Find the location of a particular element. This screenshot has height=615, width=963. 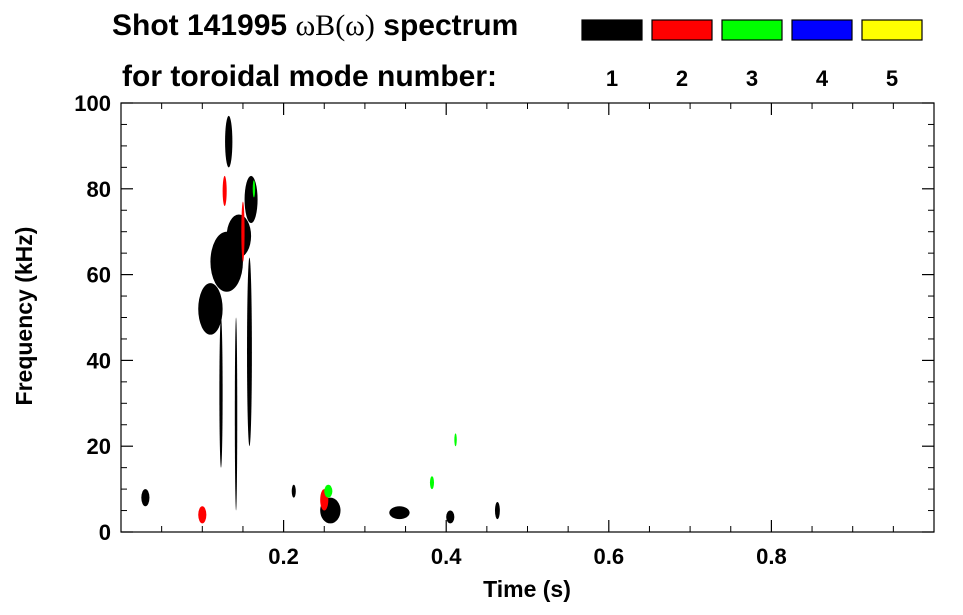

x-tick-label: 0.4 is located at coordinates (446, 556).